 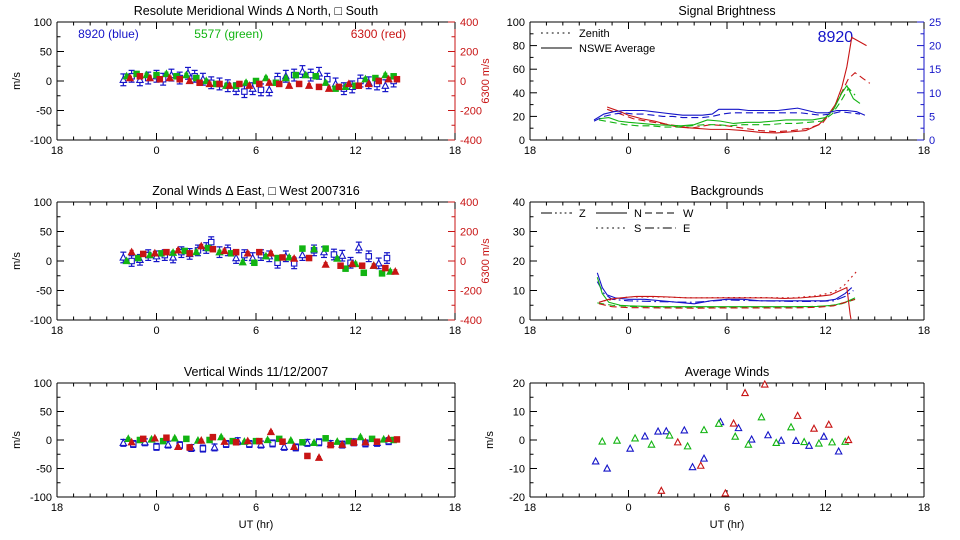 What do you see at coordinates (108, 34) in the screenshot?
I see `svg-text: 8920 (blue)` at bounding box center [108, 34].